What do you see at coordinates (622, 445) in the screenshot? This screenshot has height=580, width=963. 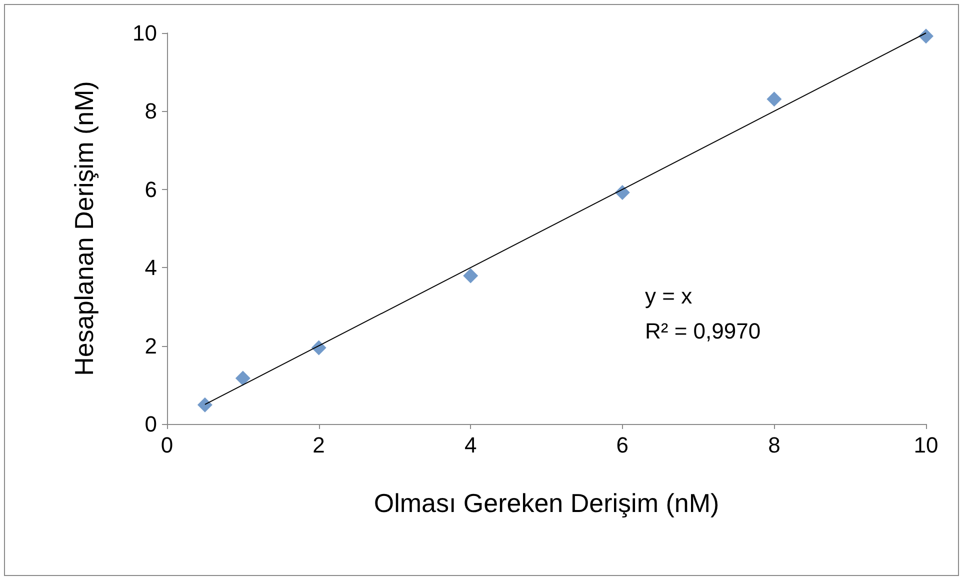 I see `x-tick-label: 6` at bounding box center [622, 445].